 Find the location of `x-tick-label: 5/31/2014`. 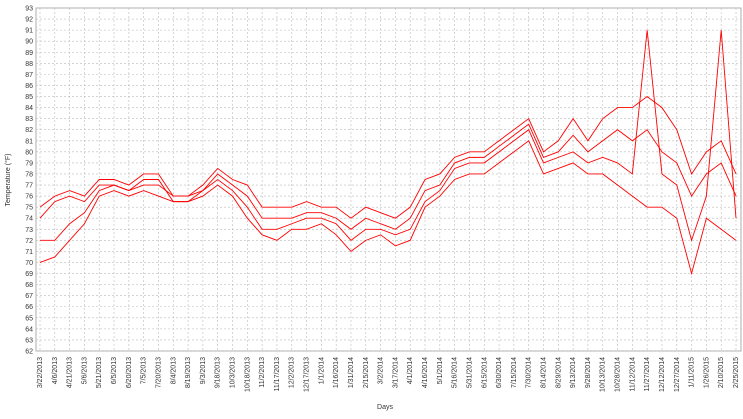

x-tick-label: 5/31/2014 is located at coordinates (469, 372).